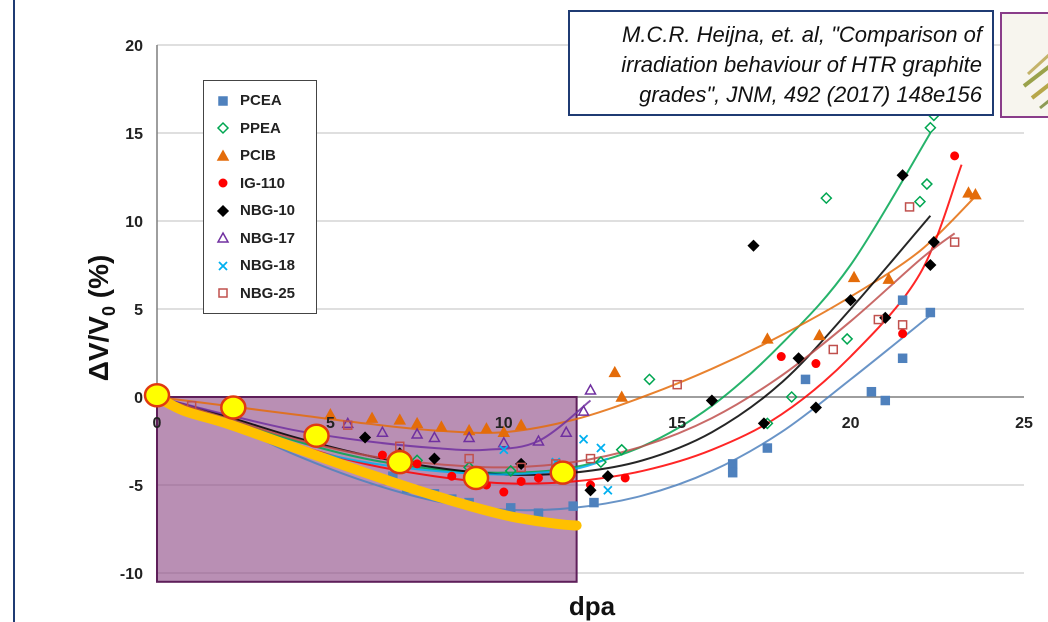 The height and width of the screenshot is (622, 1048). I want to click on citation-line: irradiation behaviour of HTR graphite, so click(801, 64).